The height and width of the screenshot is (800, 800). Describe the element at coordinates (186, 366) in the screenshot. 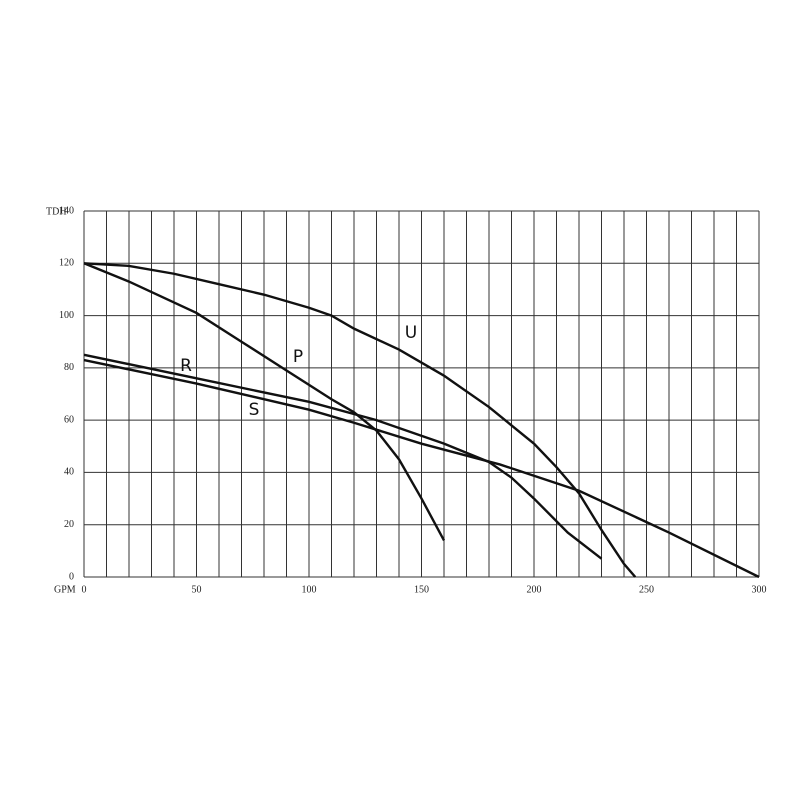

I see `curve-label: R` at that location.